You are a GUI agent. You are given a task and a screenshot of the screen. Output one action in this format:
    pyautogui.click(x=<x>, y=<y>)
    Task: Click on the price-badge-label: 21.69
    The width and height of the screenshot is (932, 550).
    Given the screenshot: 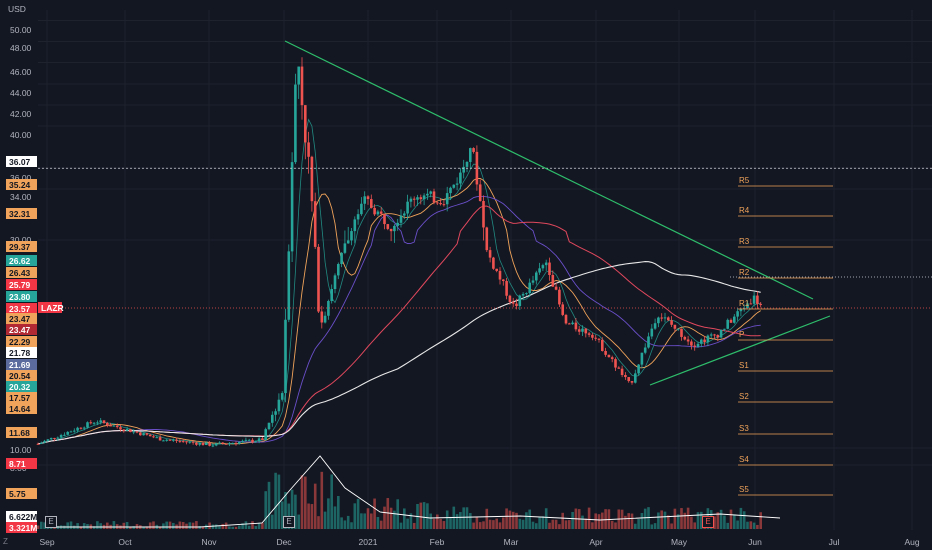 What is the action you would take?
    pyautogui.click(x=20, y=365)
    